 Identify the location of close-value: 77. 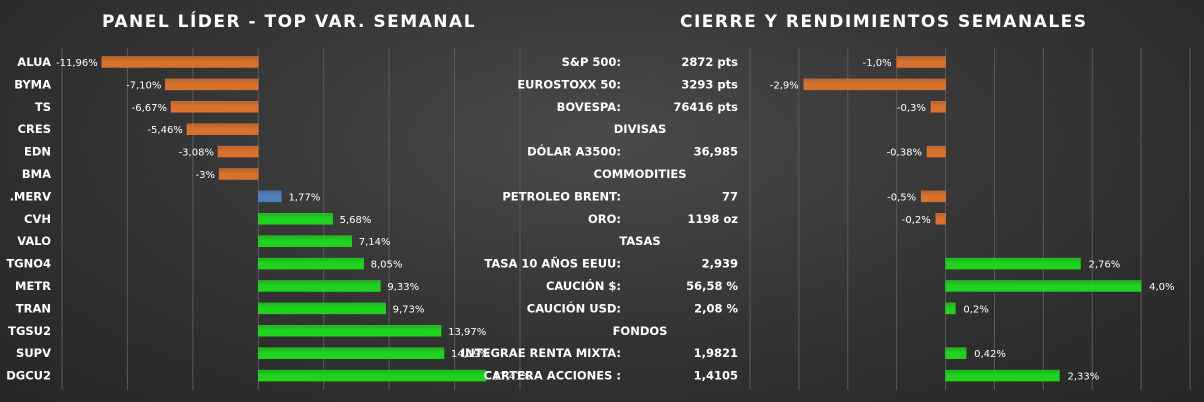
(730, 196).